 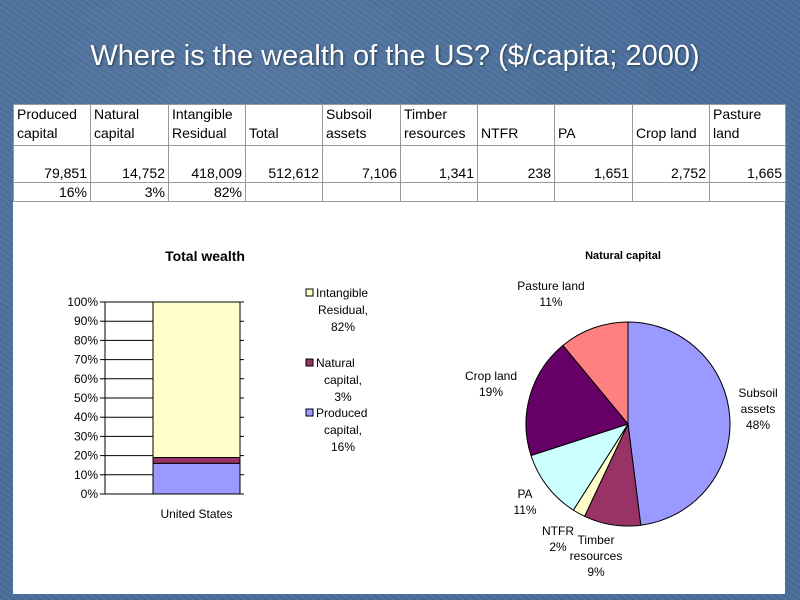 I want to click on y-tick-label: 100%, so click(x=82, y=302).